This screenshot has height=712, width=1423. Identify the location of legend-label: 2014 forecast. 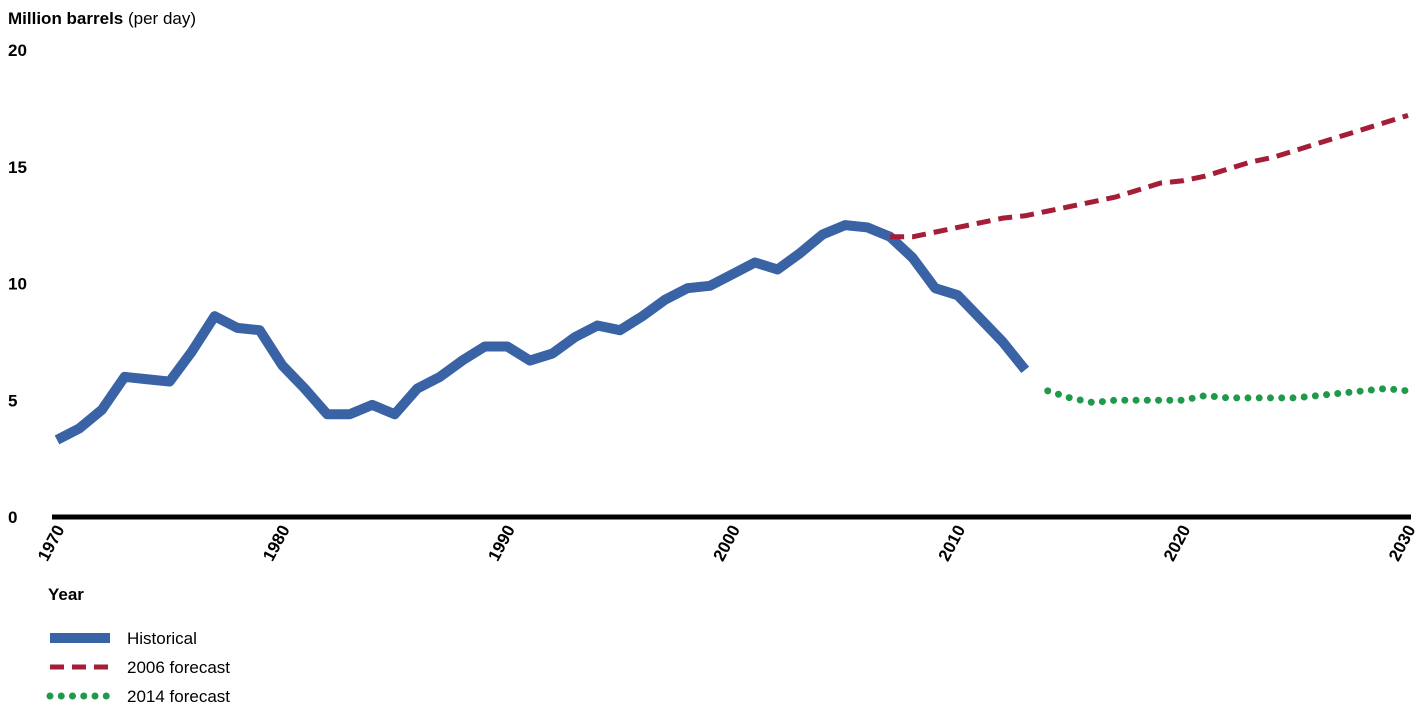
(178, 696).